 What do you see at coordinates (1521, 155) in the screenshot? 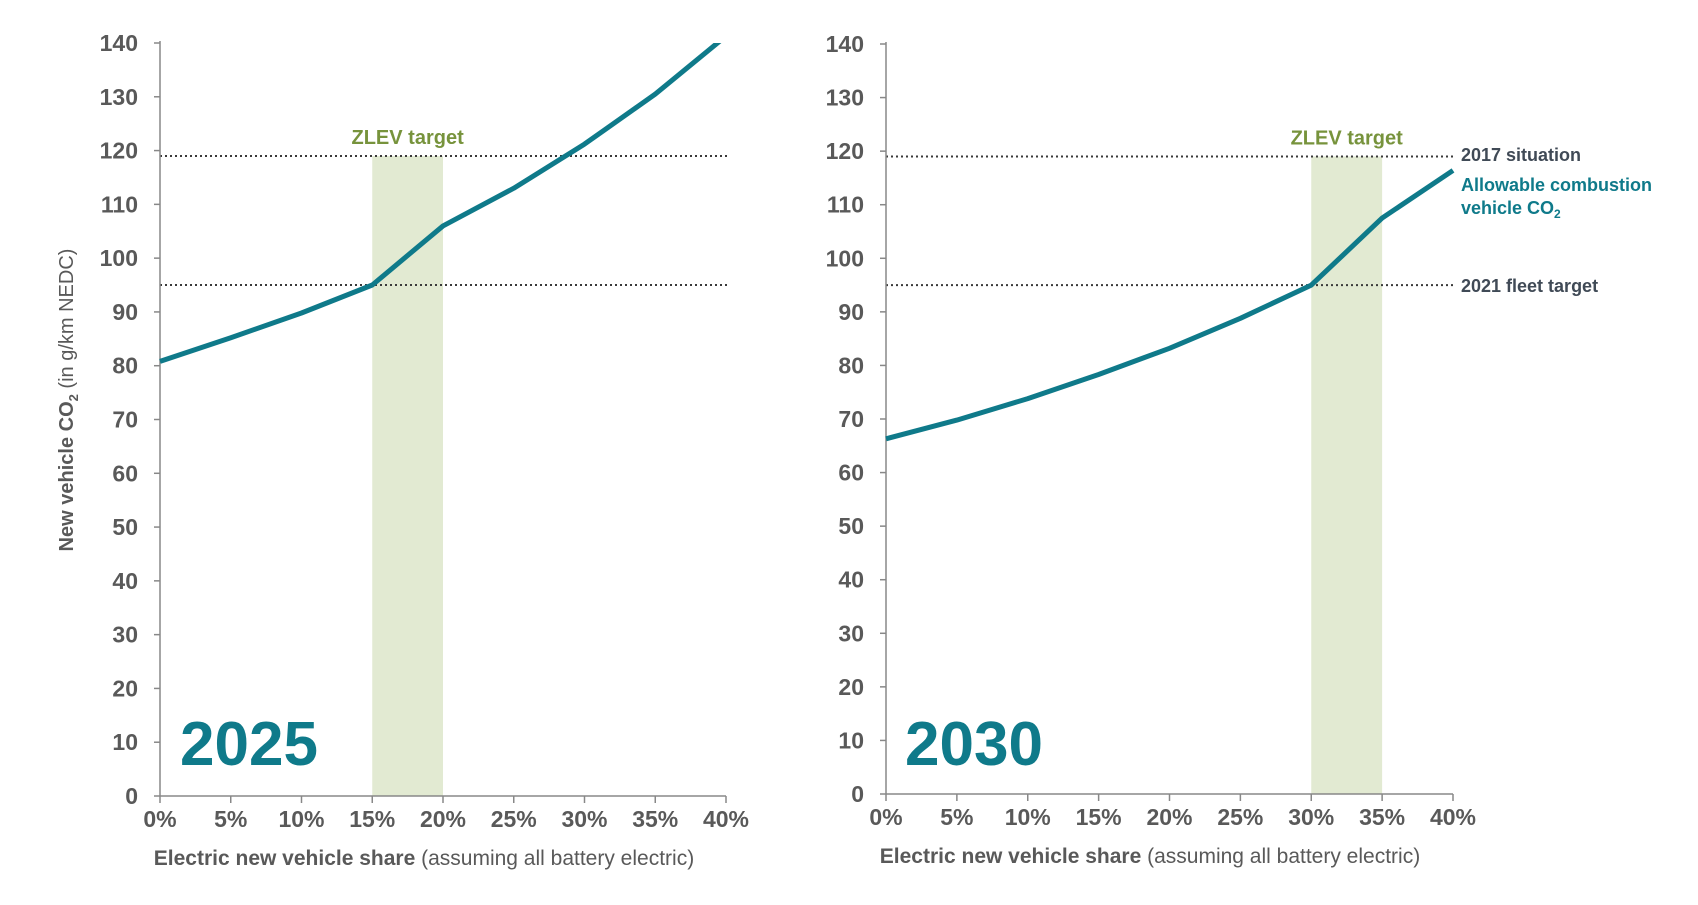
I see `annotation-2017-situation: 2017 situation` at bounding box center [1521, 155].